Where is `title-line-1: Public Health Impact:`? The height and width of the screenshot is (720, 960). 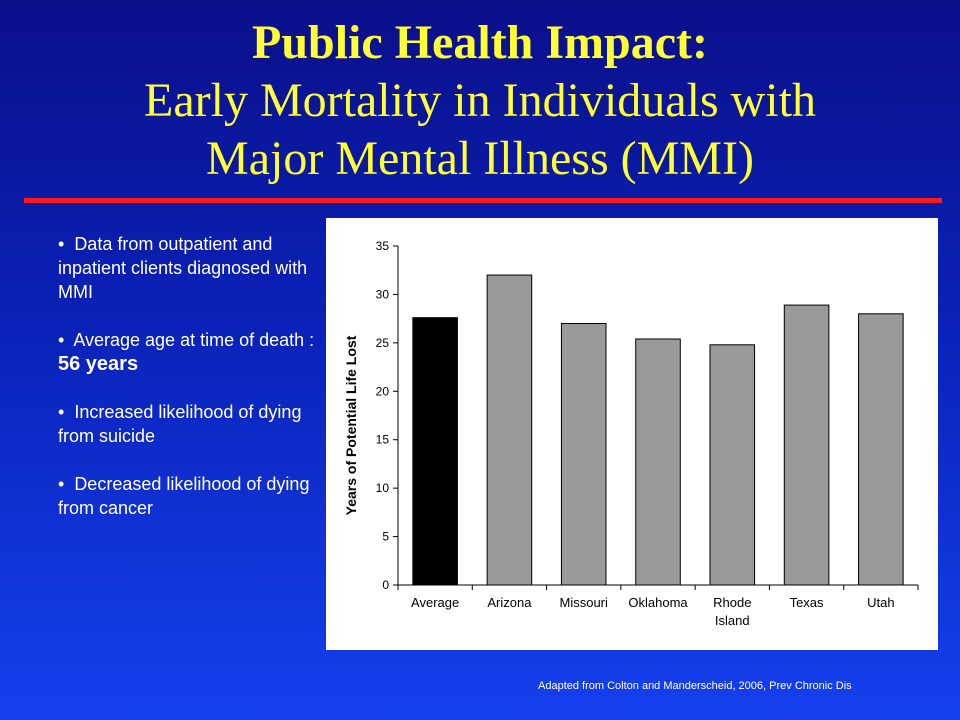
title-line-1: Public Health Impact: is located at coordinates (480, 42).